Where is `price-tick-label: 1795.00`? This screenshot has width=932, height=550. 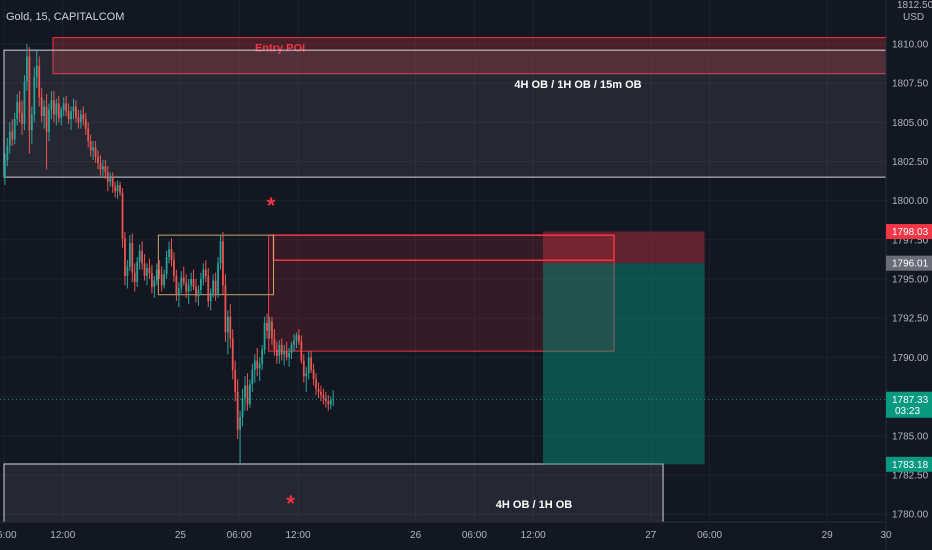
price-tick-label: 1795.00 is located at coordinates (910, 280).